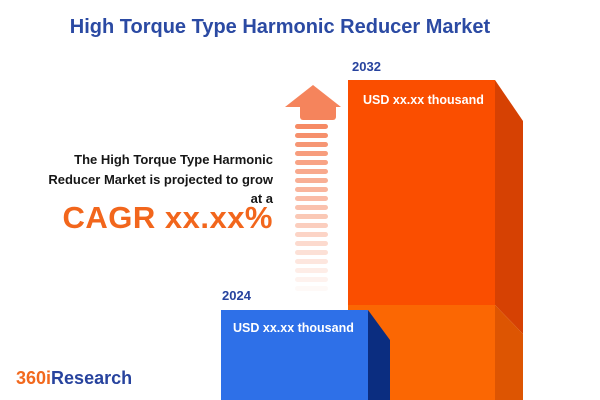 This screenshot has height=400, width=600. Describe the element at coordinates (313, 96) in the screenshot. I see `arrow-head` at that location.